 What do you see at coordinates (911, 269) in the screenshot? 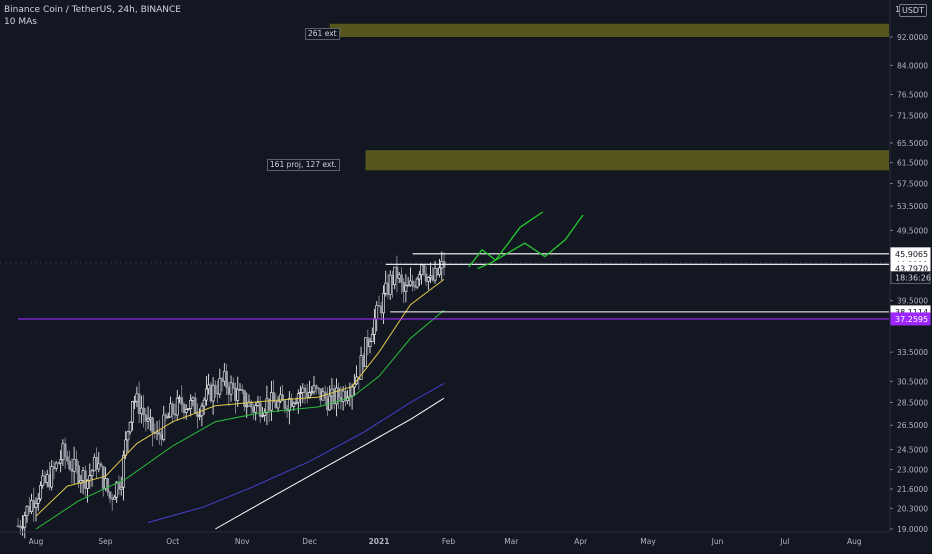
I see `axis-label-0-text: 43.7970` at bounding box center [911, 269].